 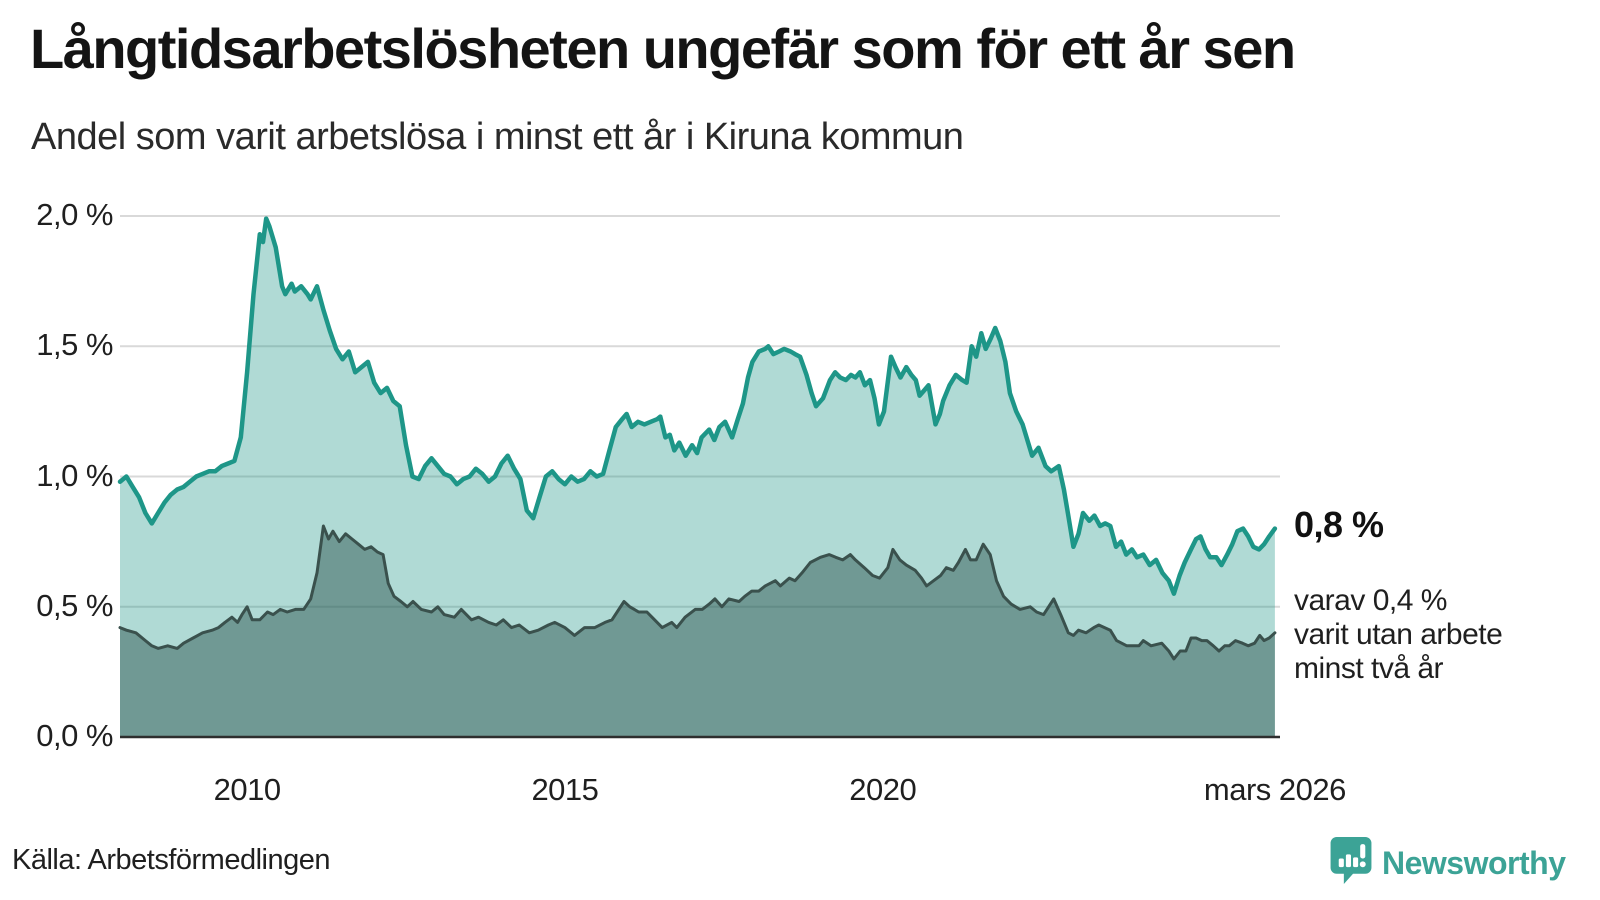 What do you see at coordinates (171, 860) in the screenshot?
I see `source-note: Källa: Arbetsförmedlingen` at bounding box center [171, 860].